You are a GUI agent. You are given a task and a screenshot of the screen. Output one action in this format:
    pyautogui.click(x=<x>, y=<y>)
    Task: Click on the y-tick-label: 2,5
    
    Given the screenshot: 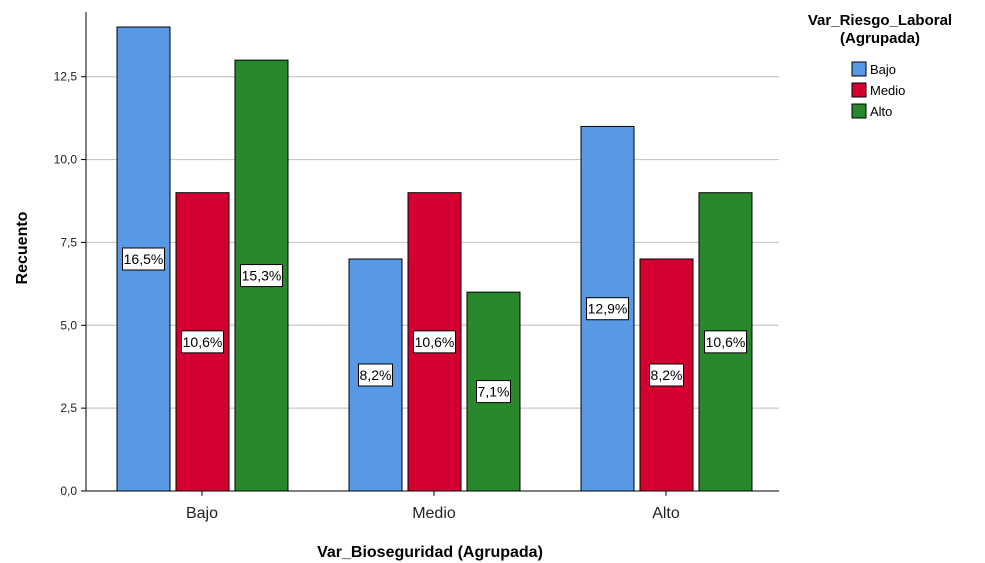 What is the action you would take?
    pyautogui.click(x=68, y=408)
    